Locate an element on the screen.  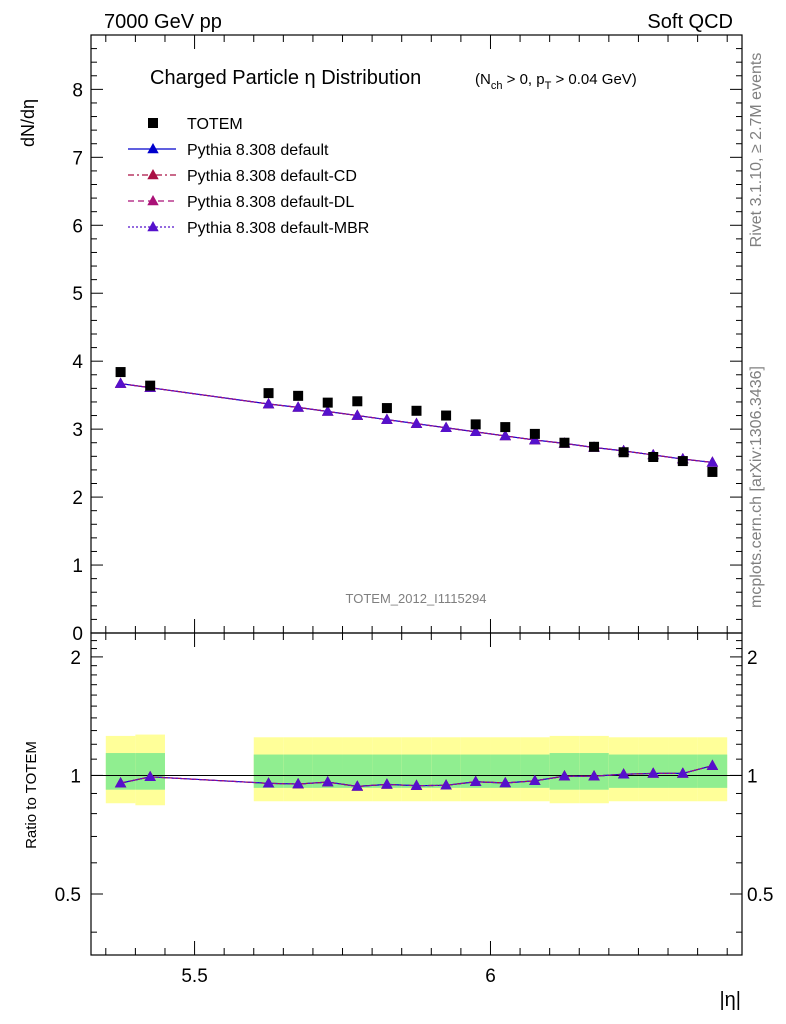
side-label-rivet: Rivet 3.1.10, ≥ 2.7M events is located at coordinates (756, 150).